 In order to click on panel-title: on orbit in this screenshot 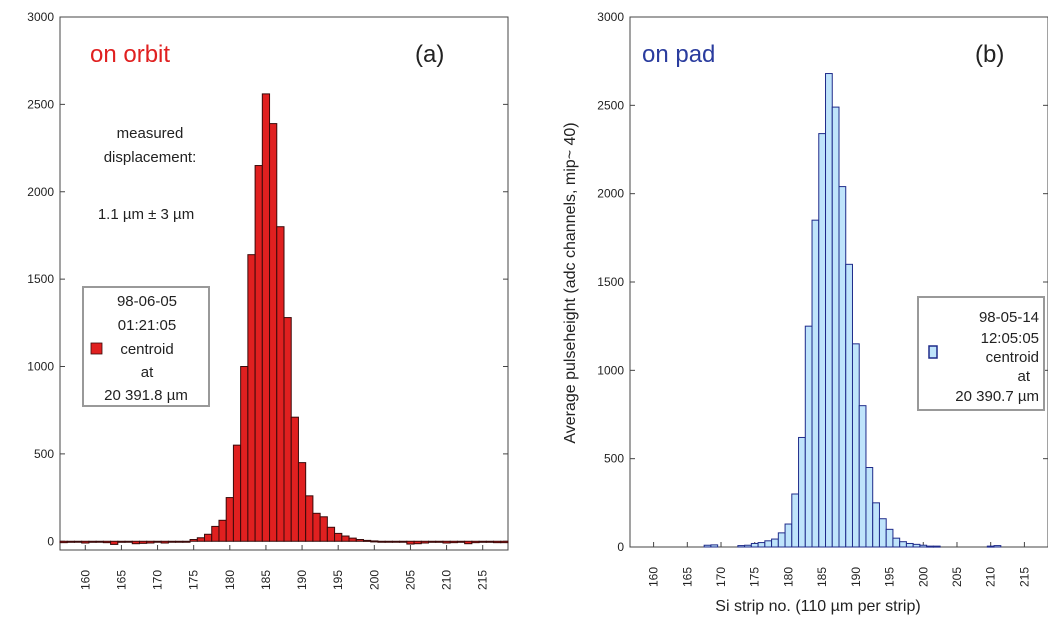, I will do `click(130, 54)`.